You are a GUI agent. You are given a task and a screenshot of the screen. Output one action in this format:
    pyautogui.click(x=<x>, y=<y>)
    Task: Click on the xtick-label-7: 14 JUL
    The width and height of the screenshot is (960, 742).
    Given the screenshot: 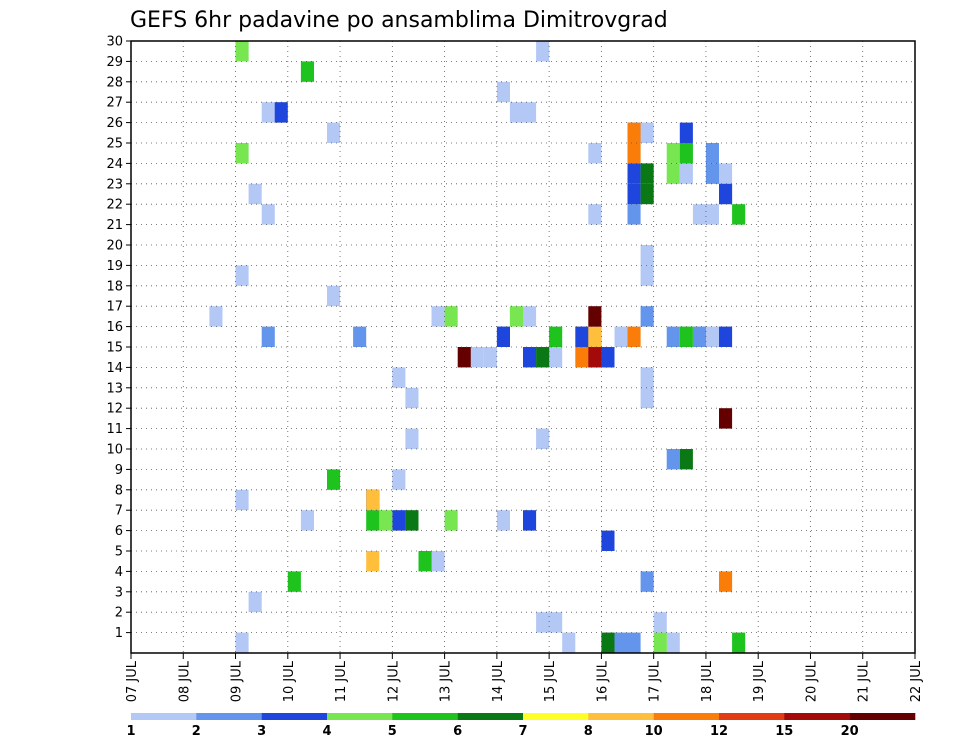 What is the action you would take?
    pyautogui.click(x=498, y=681)
    